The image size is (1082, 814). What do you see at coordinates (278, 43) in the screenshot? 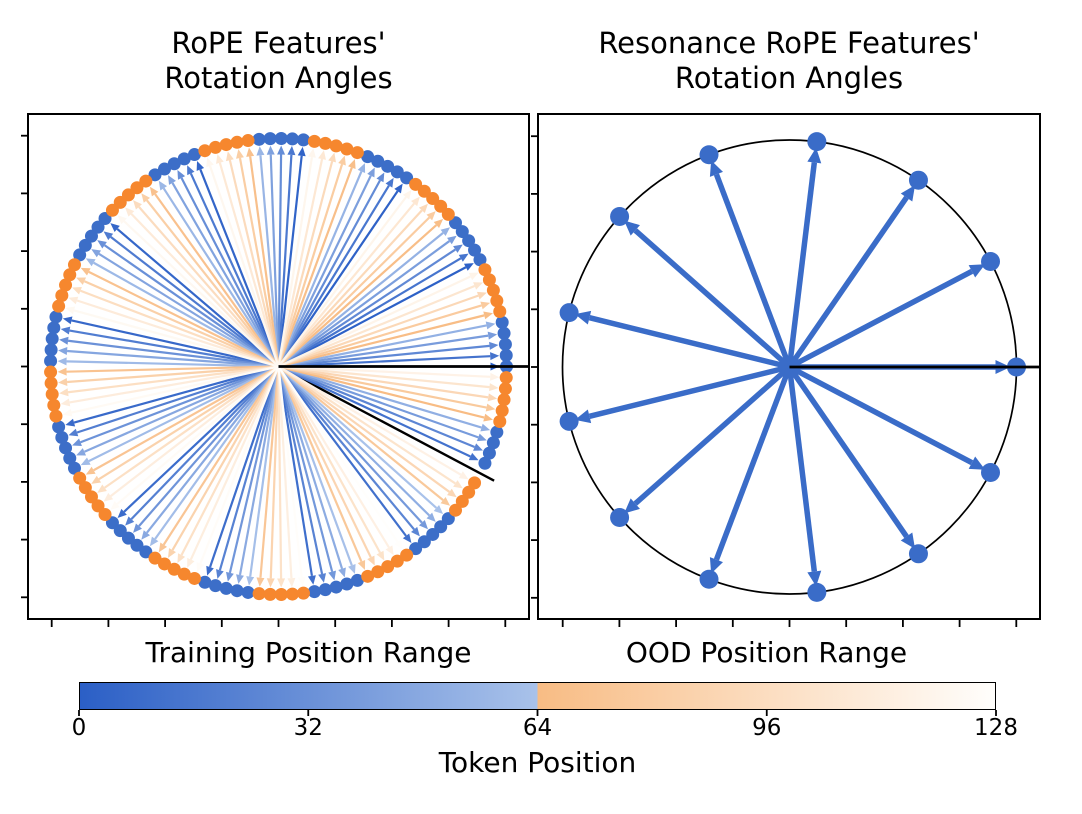
I see `left-plot-title-line1: RoPE Features'` at bounding box center [278, 43].